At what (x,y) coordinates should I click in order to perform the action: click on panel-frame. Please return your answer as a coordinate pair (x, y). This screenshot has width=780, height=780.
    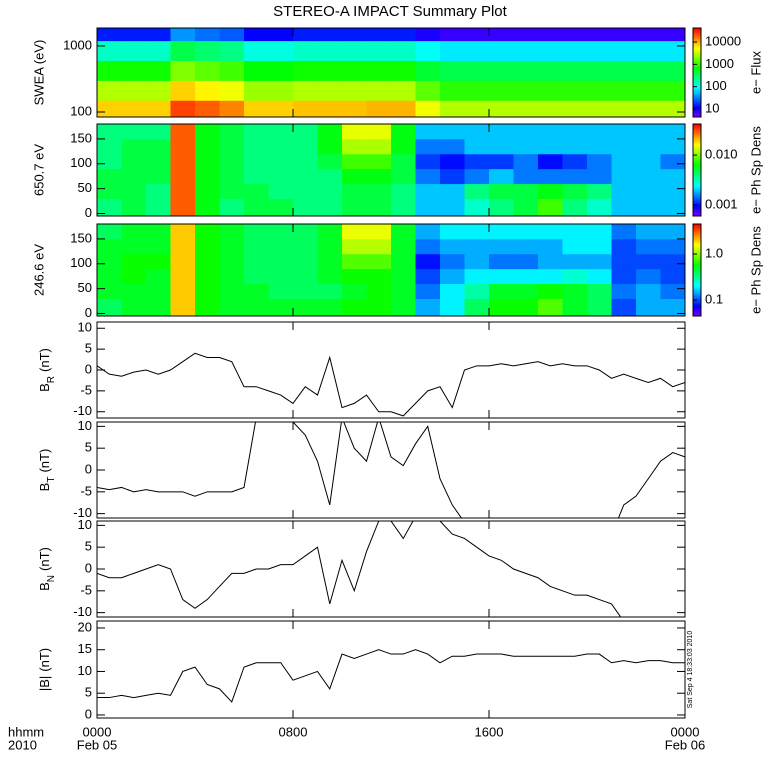
    Looking at the image, I should click on (391, 270).